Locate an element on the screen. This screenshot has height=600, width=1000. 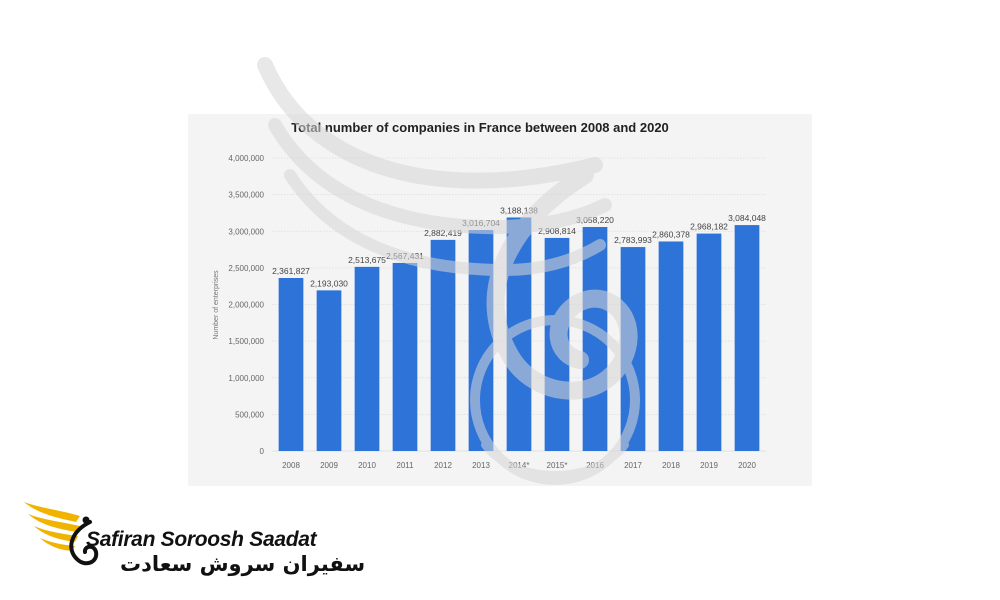
bar-2013 is located at coordinates (481, 340).